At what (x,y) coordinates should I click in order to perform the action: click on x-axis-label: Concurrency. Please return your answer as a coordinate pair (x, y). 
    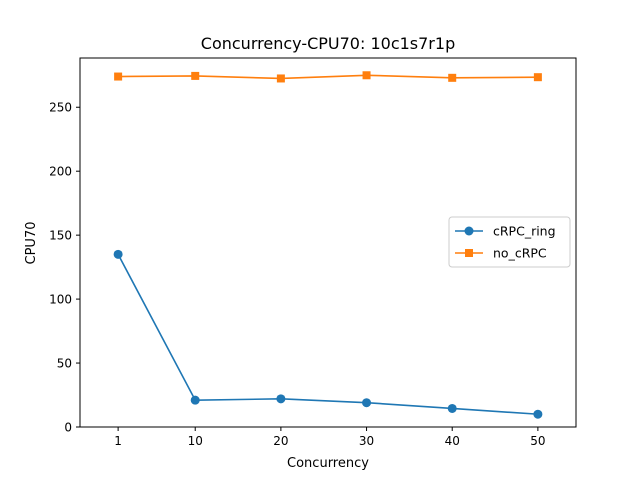
    Looking at the image, I should click on (328, 463).